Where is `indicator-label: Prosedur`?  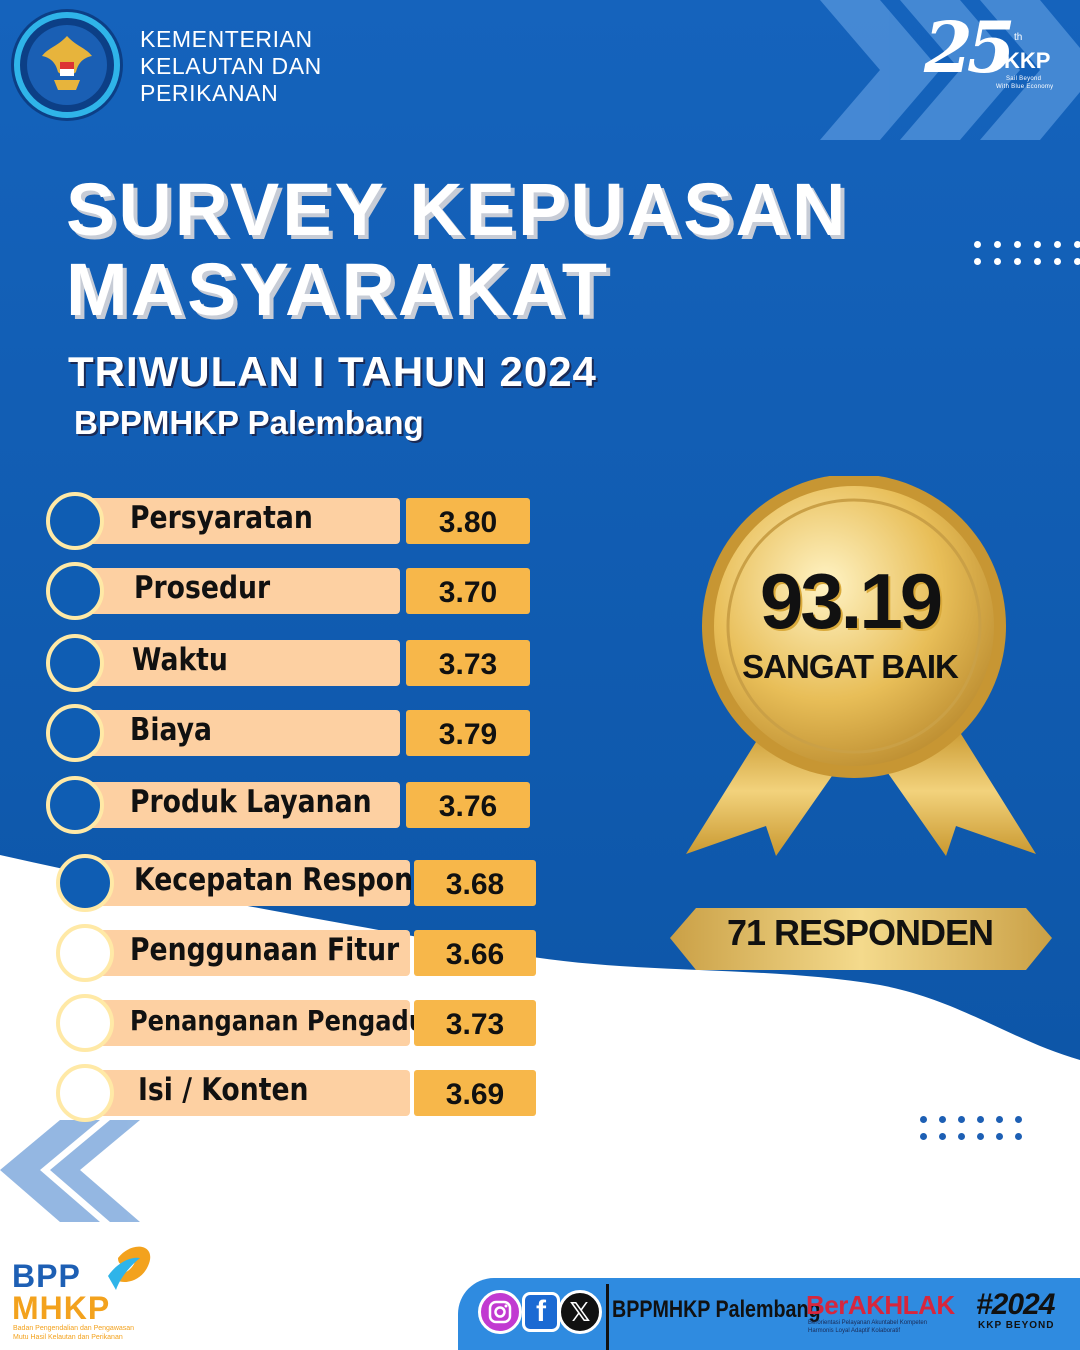 indicator-label: Prosedur is located at coordinates (202, 588).